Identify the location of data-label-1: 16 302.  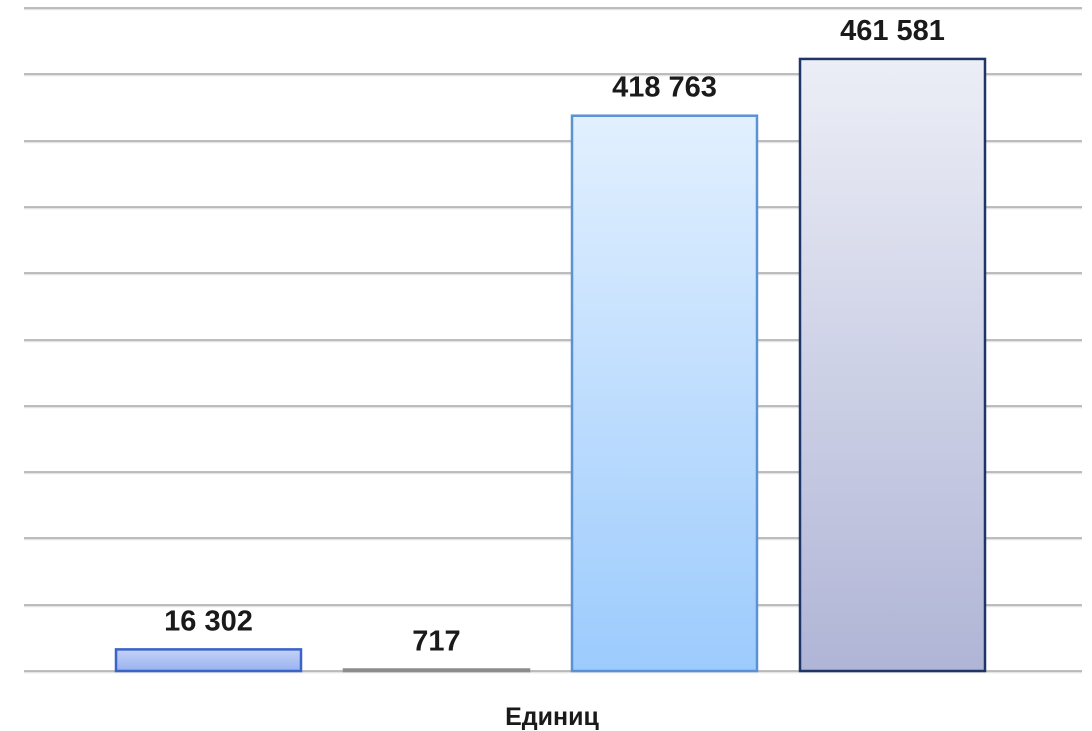
(208, 621).